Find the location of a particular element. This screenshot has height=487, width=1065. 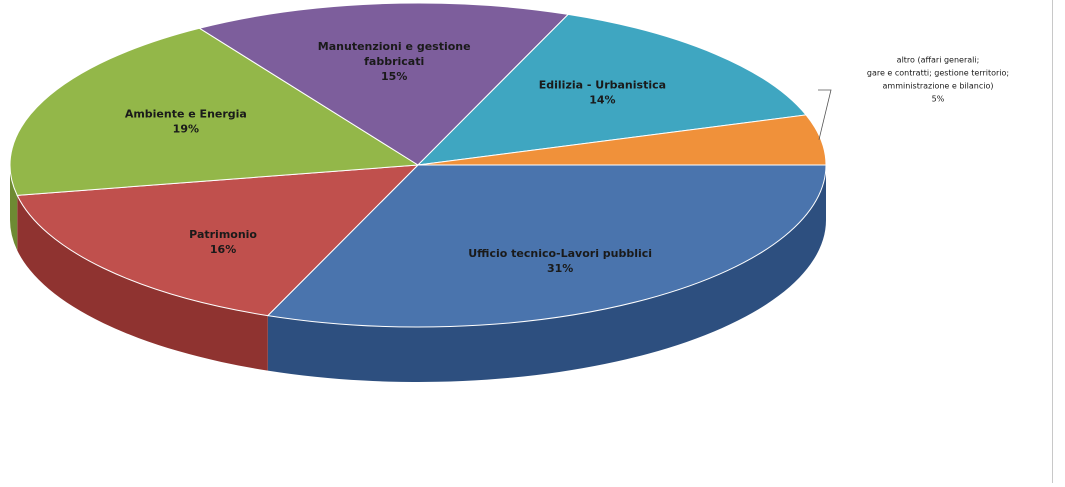

slice-name: Edilizia - Urbanistica is located at coordinates (602, 85).